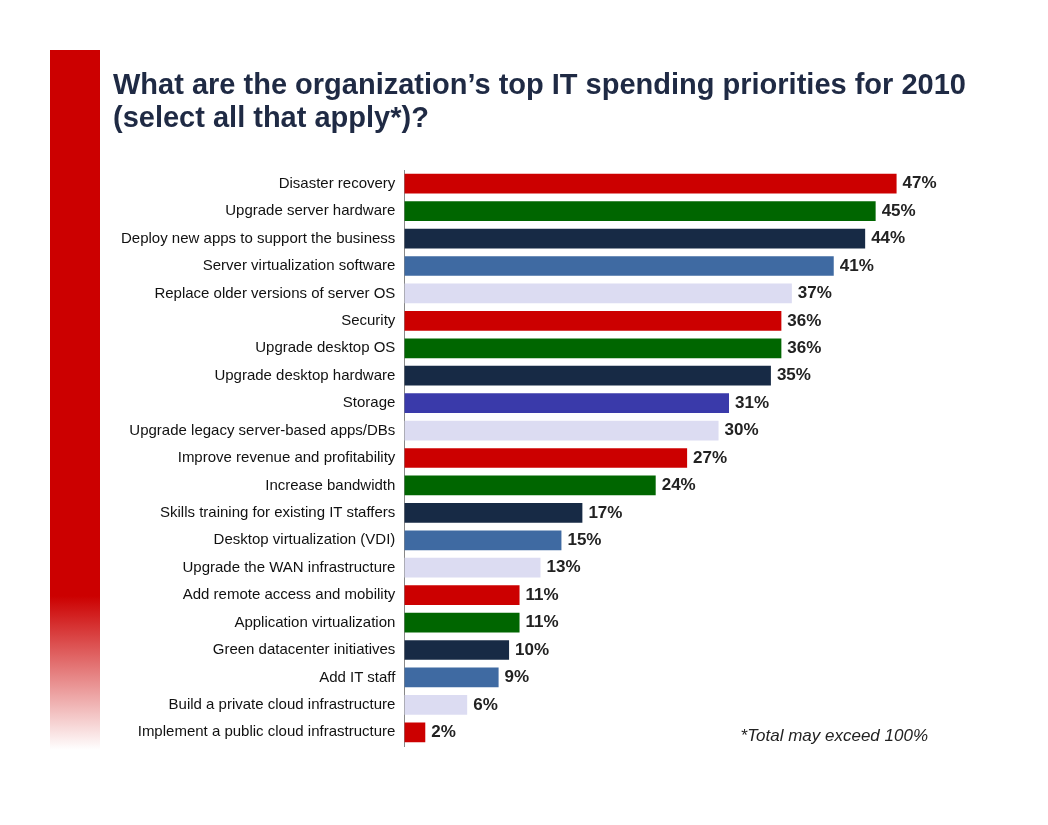  I want to click on data-label: 31%, so click(752, 402).